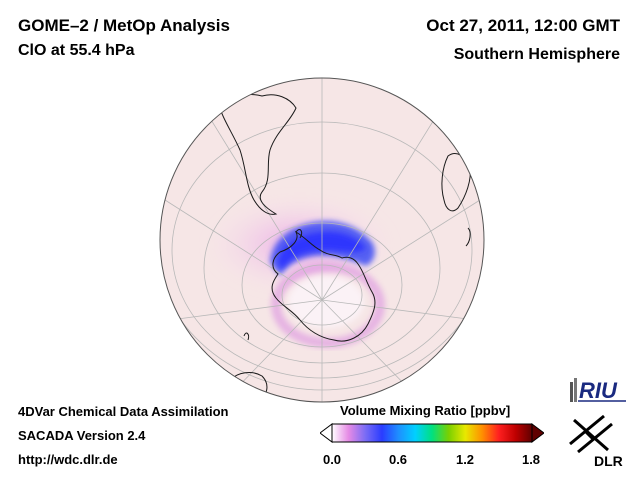 Image resolution: width=640 pixels, height=480 pixels. I want to click on colorbar-left-arrow, so click(326, 433).